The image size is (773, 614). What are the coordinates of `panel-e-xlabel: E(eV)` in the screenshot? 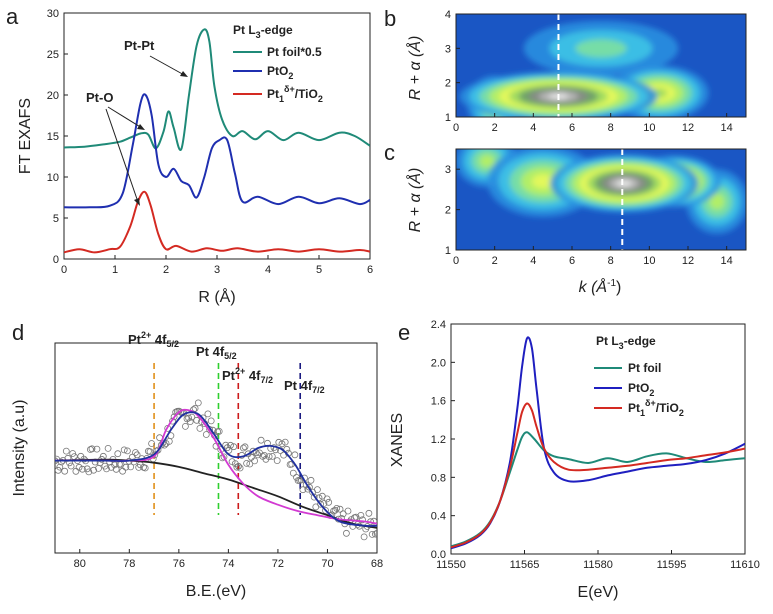 It's located at (598, 592).